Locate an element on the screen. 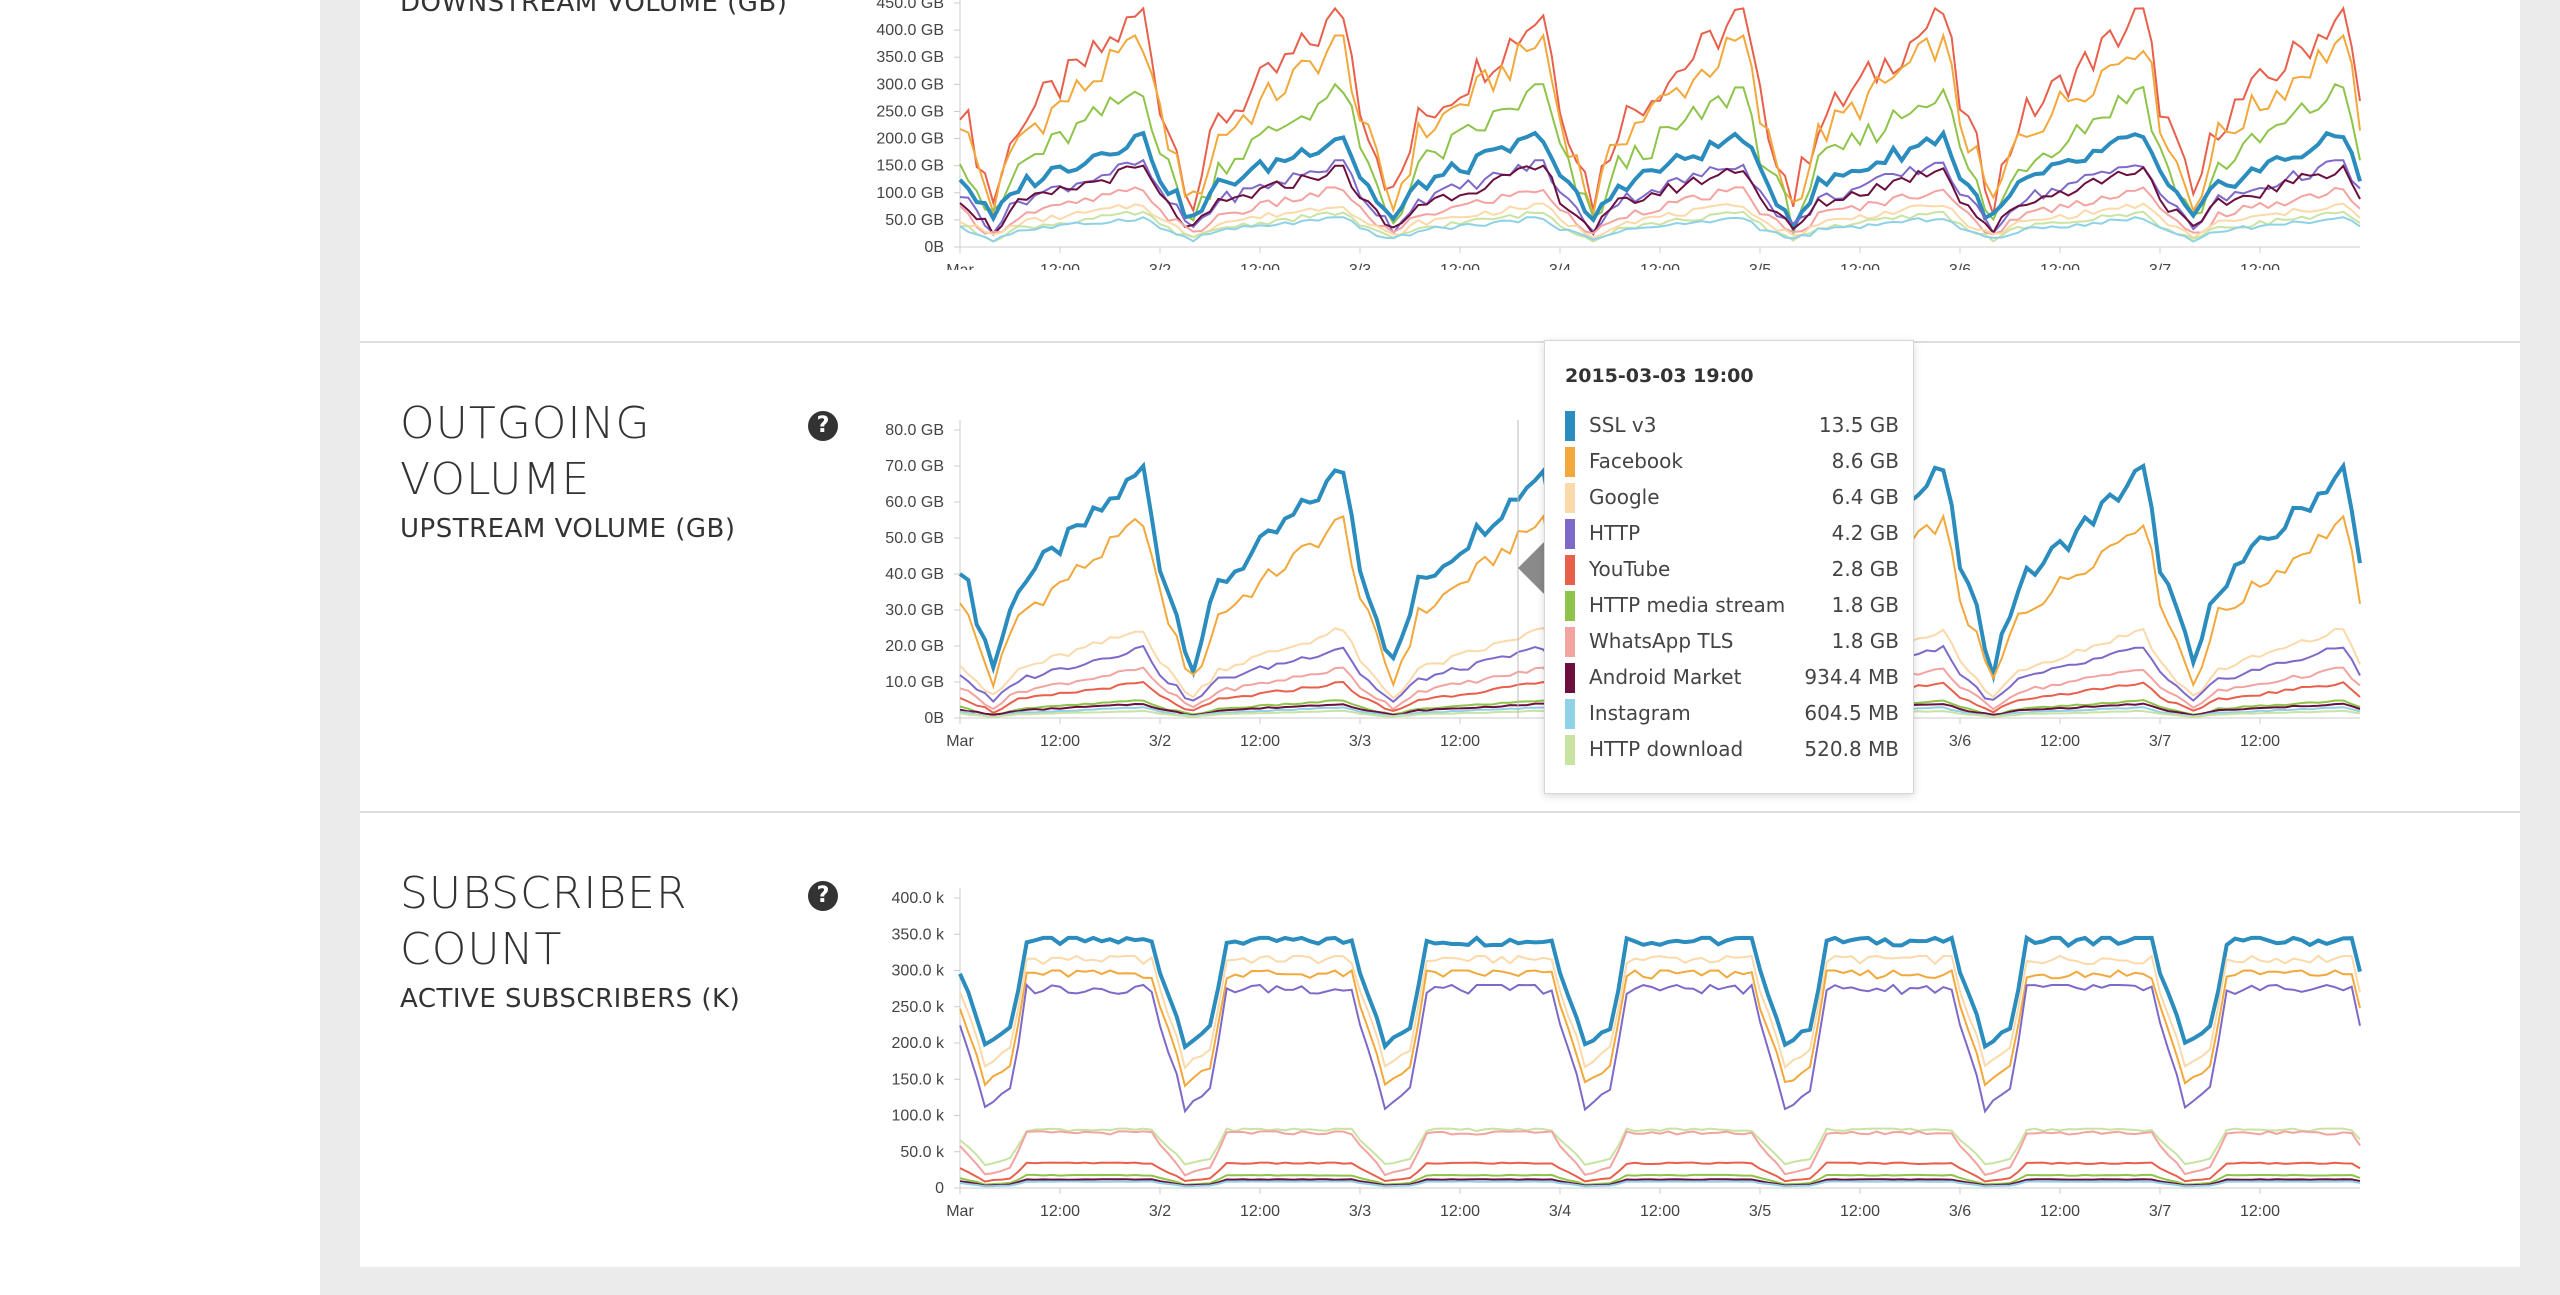 Image resolution: width=2560 pixels, height=1295 pixels. left-gutter is located at coordinates (340, 647).